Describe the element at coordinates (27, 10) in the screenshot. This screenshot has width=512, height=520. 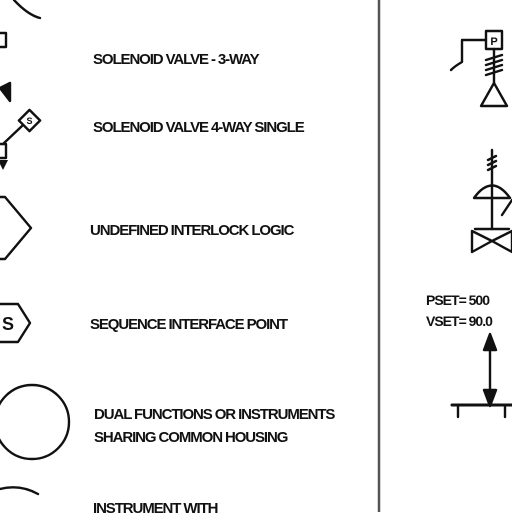
I see `partial-circle-top` at that location.